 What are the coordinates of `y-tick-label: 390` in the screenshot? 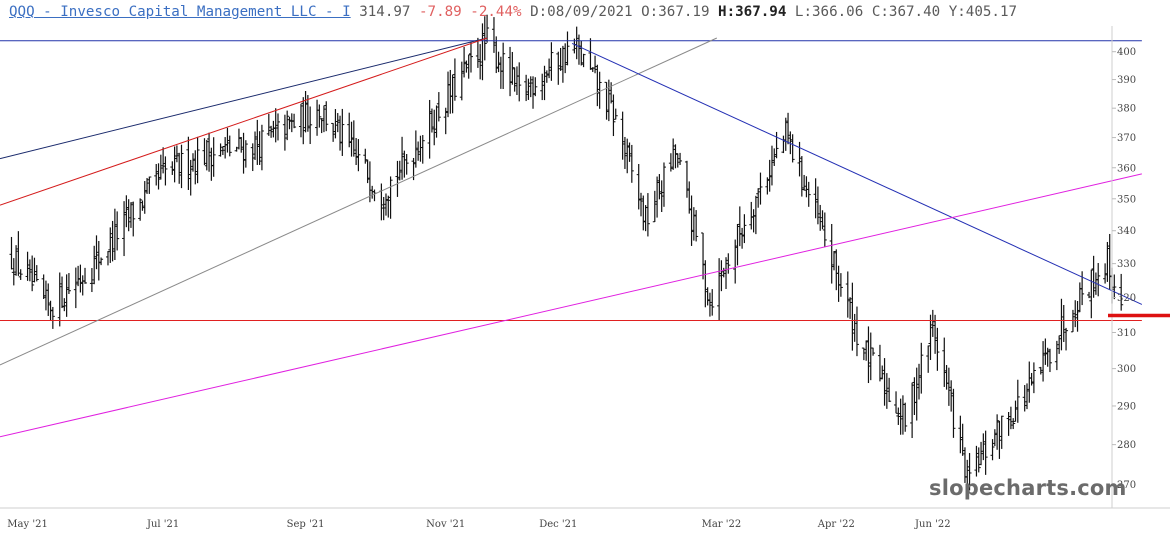 It's located at (1126, 80).